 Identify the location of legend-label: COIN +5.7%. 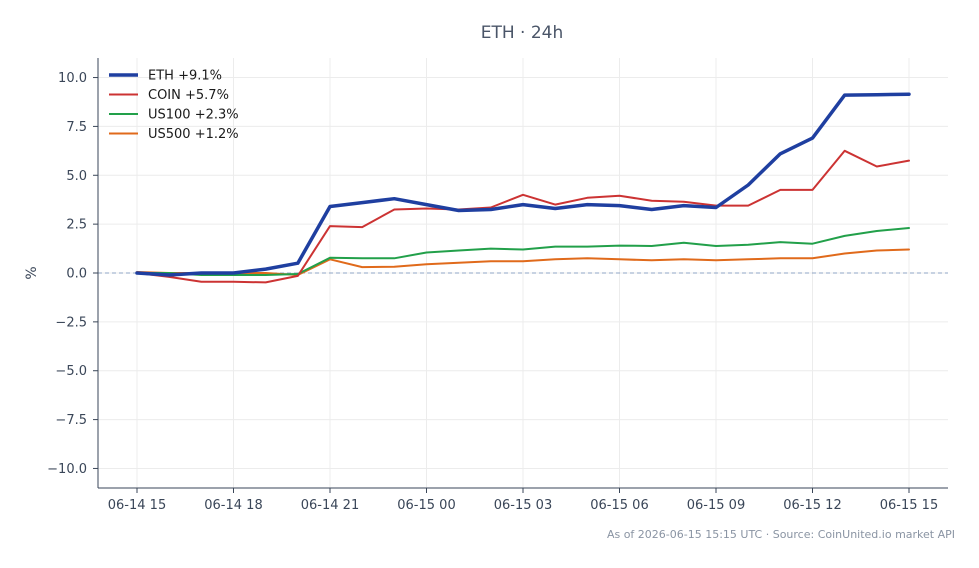
(188, 95).